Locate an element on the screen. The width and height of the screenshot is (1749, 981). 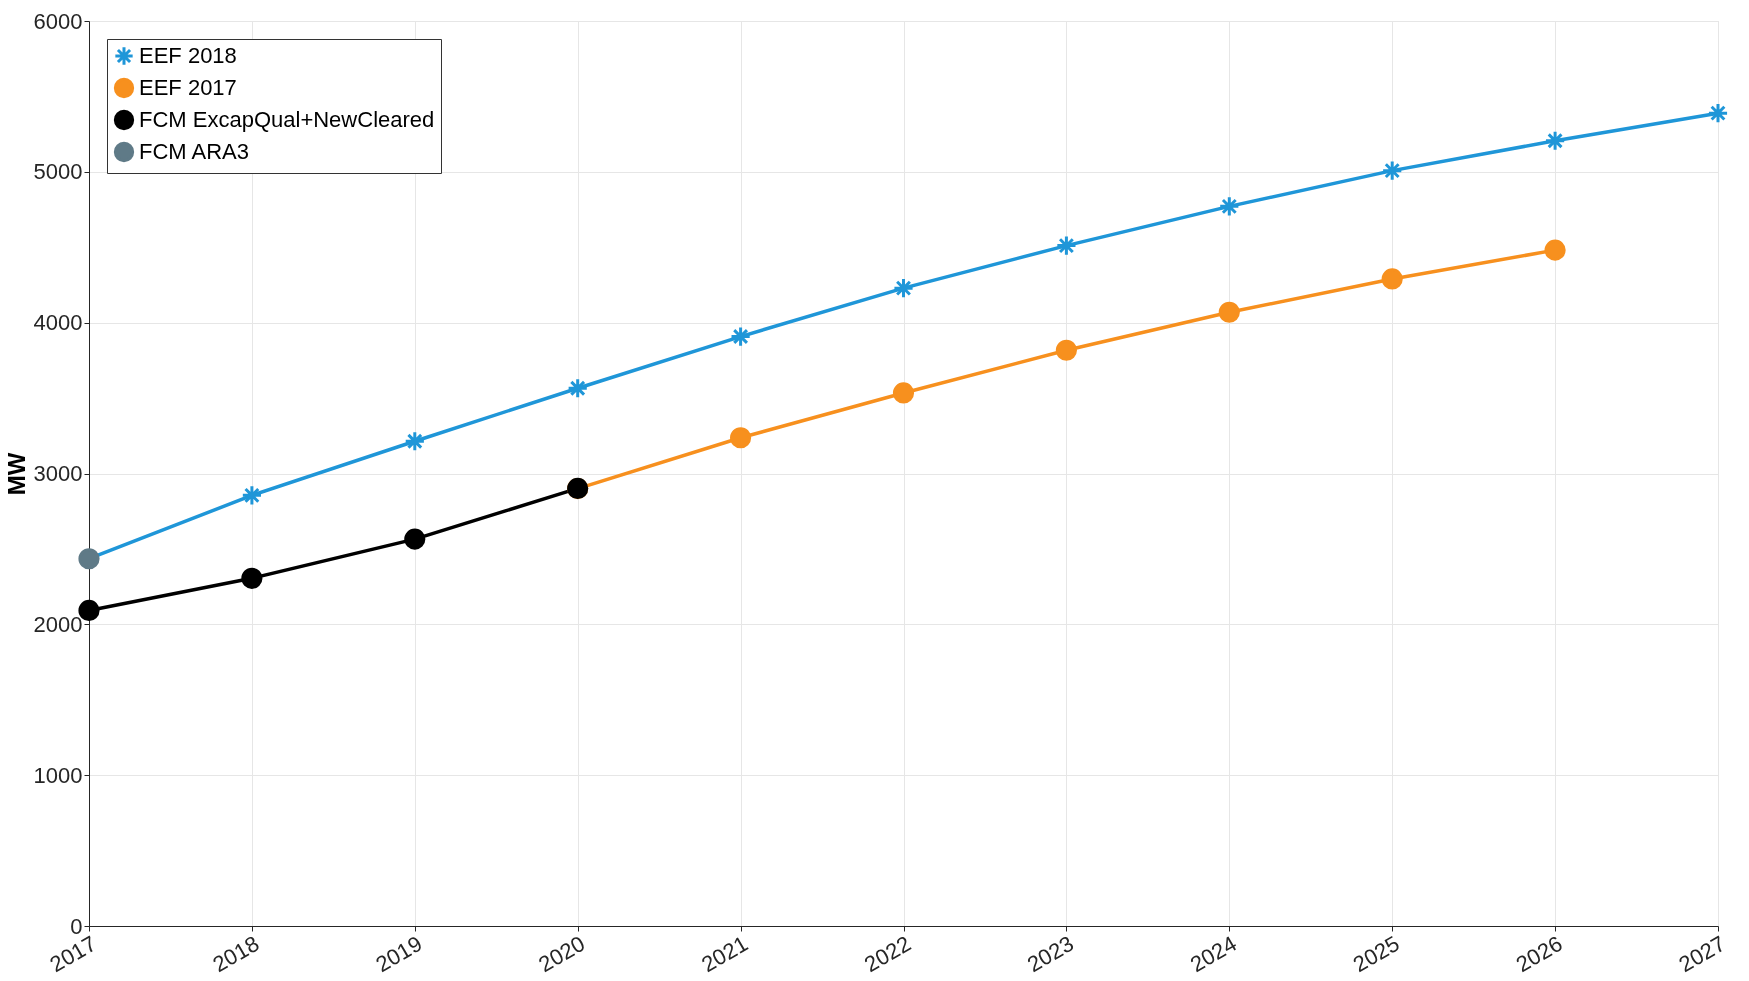
y-tick-label: 2000 is located at coordinates (58, 624).